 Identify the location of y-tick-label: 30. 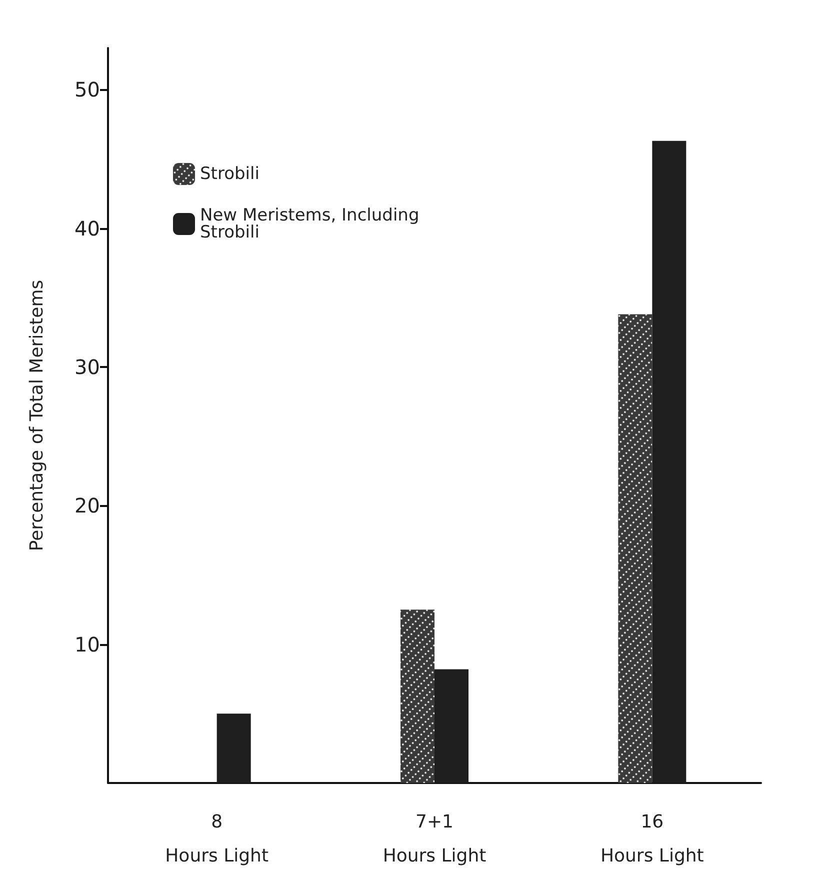
(87, 366).